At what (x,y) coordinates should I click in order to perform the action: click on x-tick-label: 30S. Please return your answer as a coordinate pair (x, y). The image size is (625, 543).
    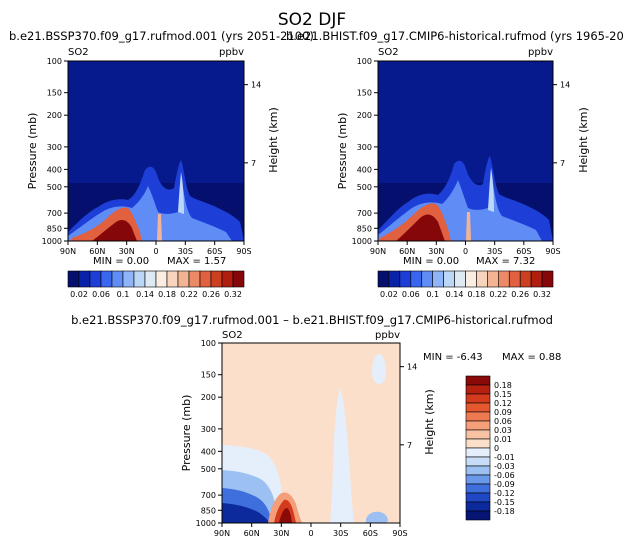
    Looking at the image, I should click on (340, 533).